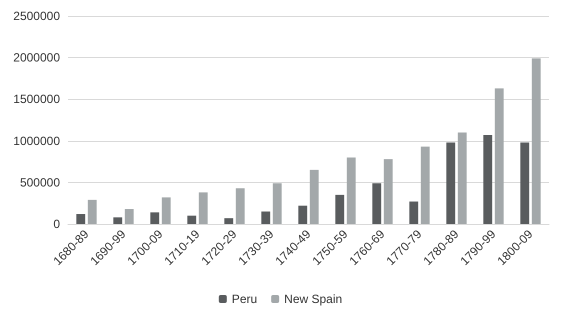 The width and height of the screenshot is (561, 314). What do you see at coordinates (36, 141) in the screenshot?
I see `y-tick-label: 1000000` at bounding box center [36, 141].